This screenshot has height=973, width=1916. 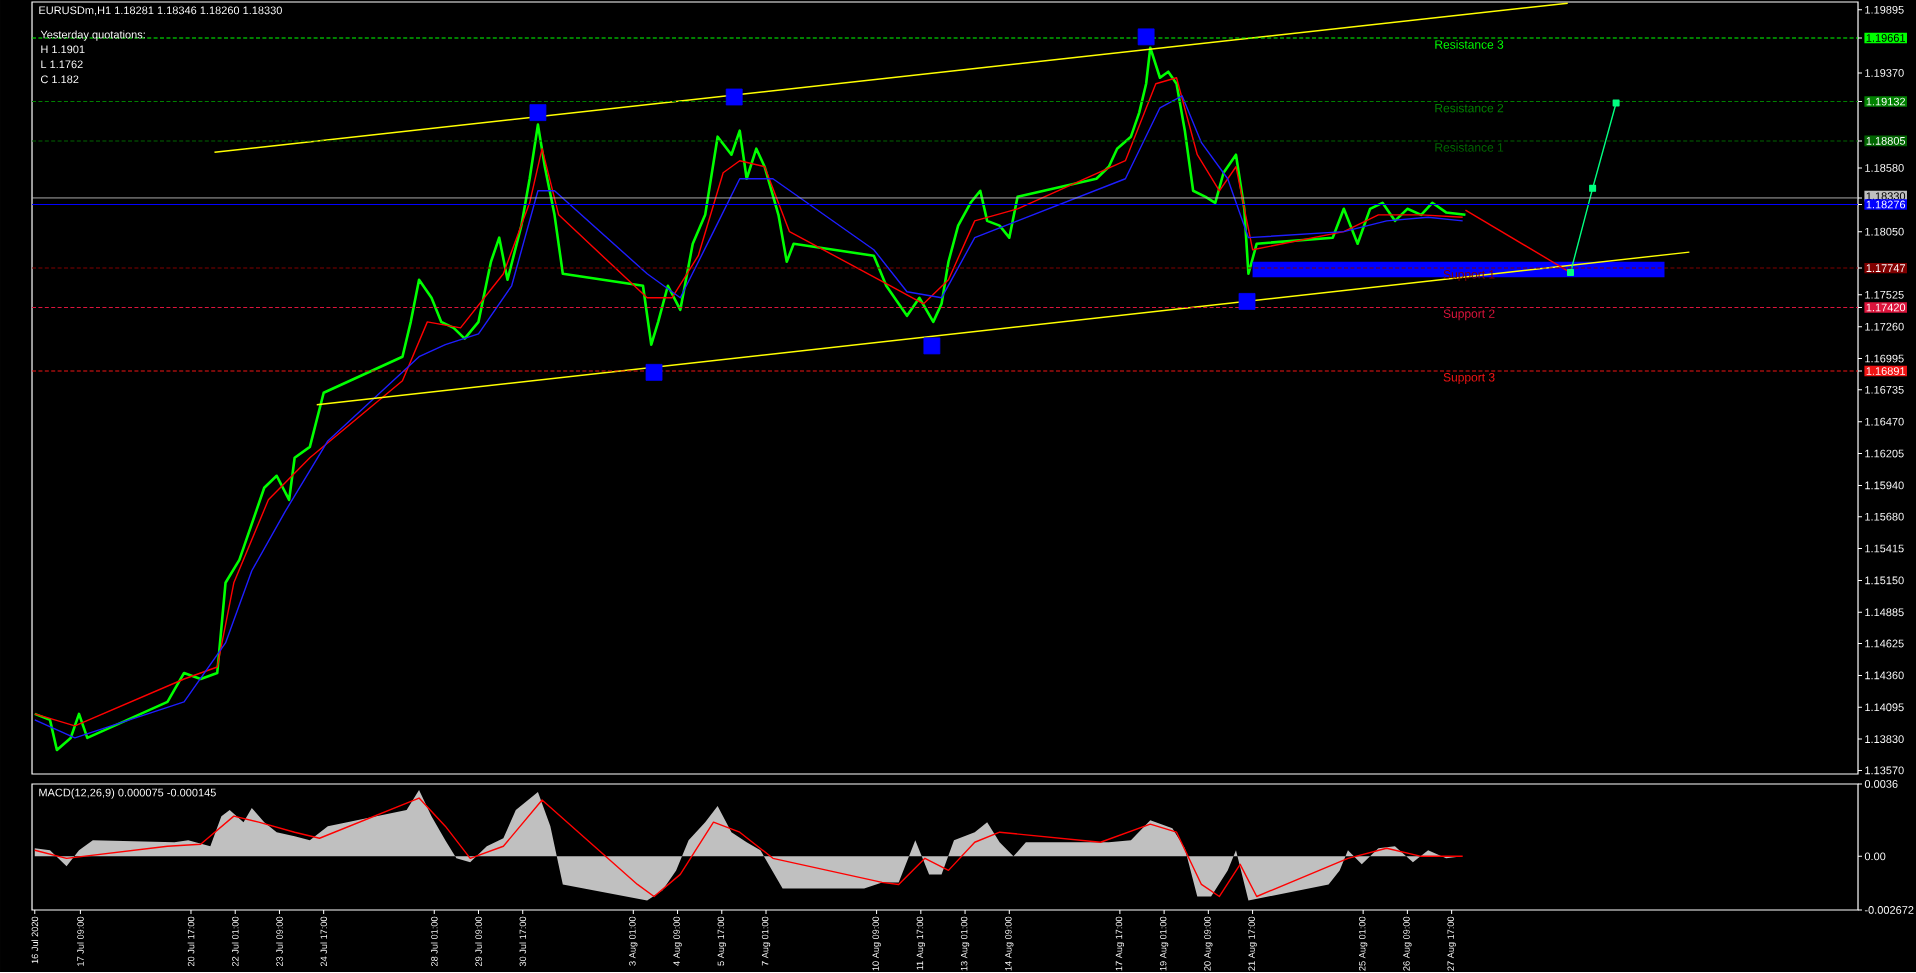 I want to click on y-tick-label: 1.14095, so click(x=1884, y=707).